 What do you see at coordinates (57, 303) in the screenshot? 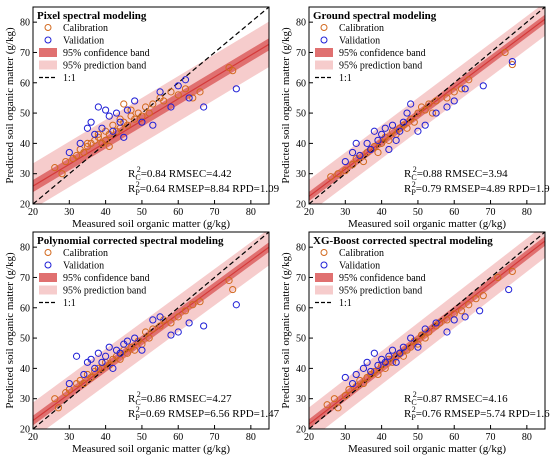
I see `legend-item-one_to_one: 1:1` at bounding box center [57, 303].